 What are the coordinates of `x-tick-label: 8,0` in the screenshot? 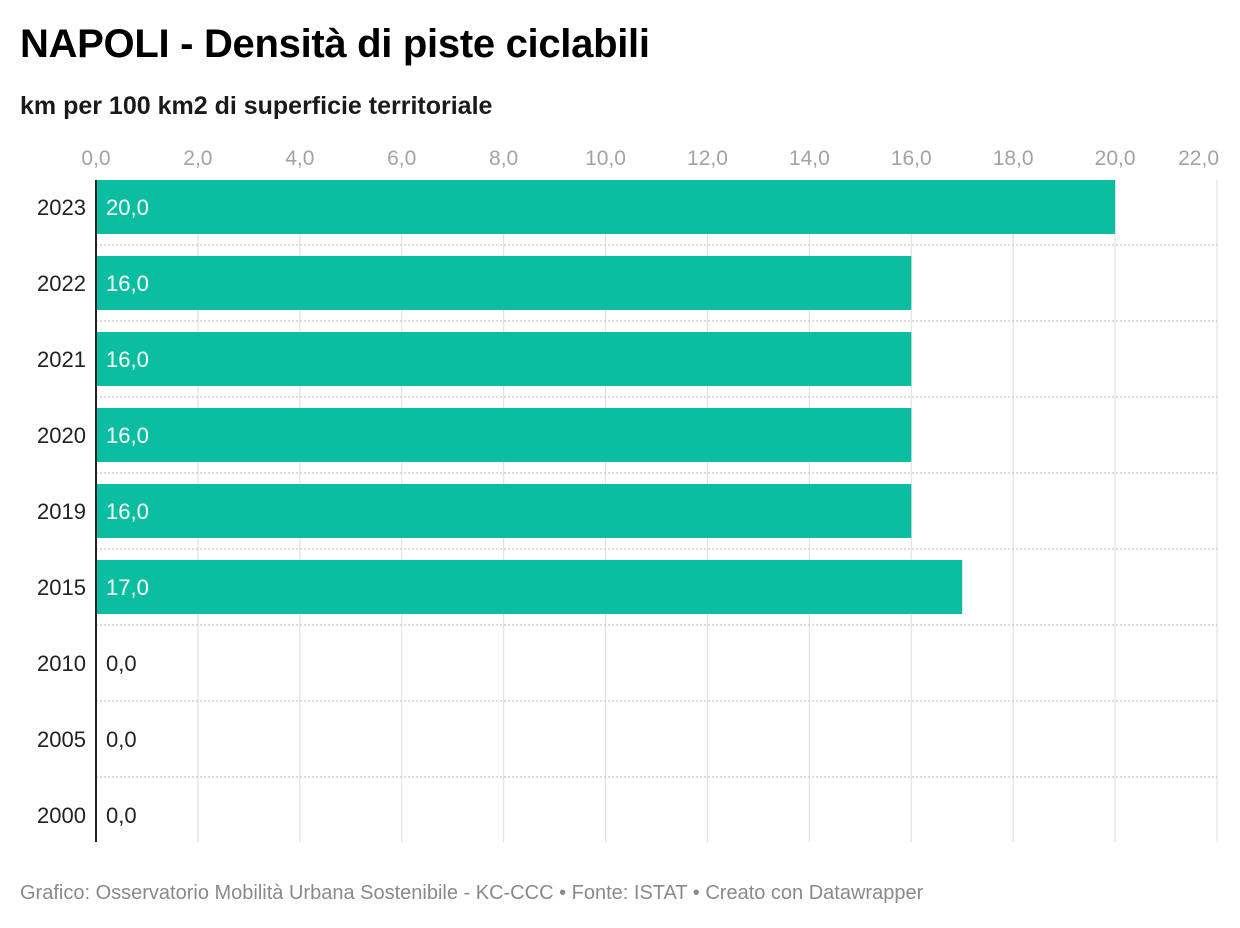 It's located at (503, 158).